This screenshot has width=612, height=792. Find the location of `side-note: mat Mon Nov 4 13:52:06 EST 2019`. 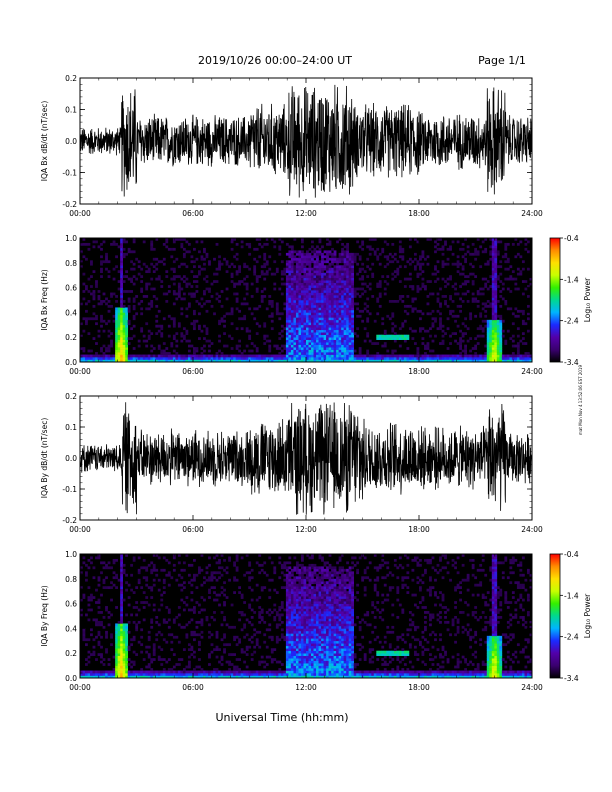

side-note: mat Mon Nov 4 13:52:06 EST 2019 is located at coordinates (580, 400).